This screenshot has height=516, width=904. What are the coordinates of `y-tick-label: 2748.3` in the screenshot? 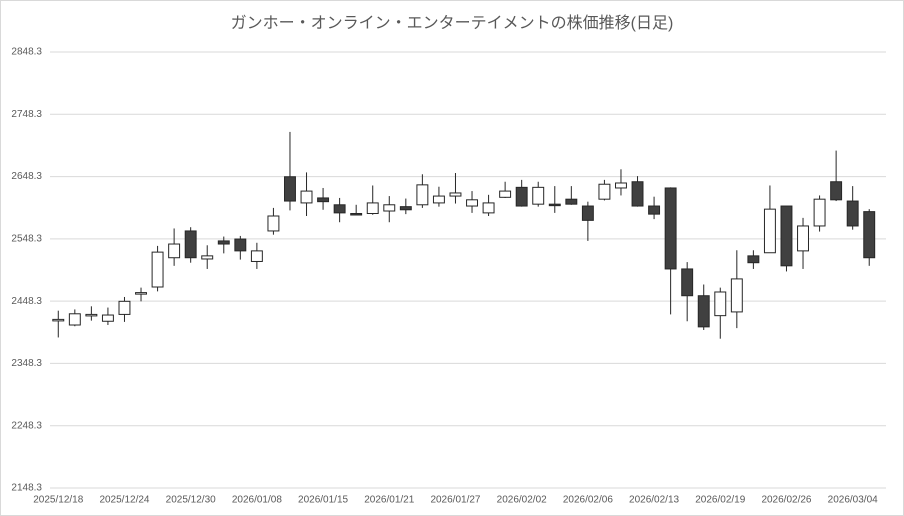 It's located at (26, 114).